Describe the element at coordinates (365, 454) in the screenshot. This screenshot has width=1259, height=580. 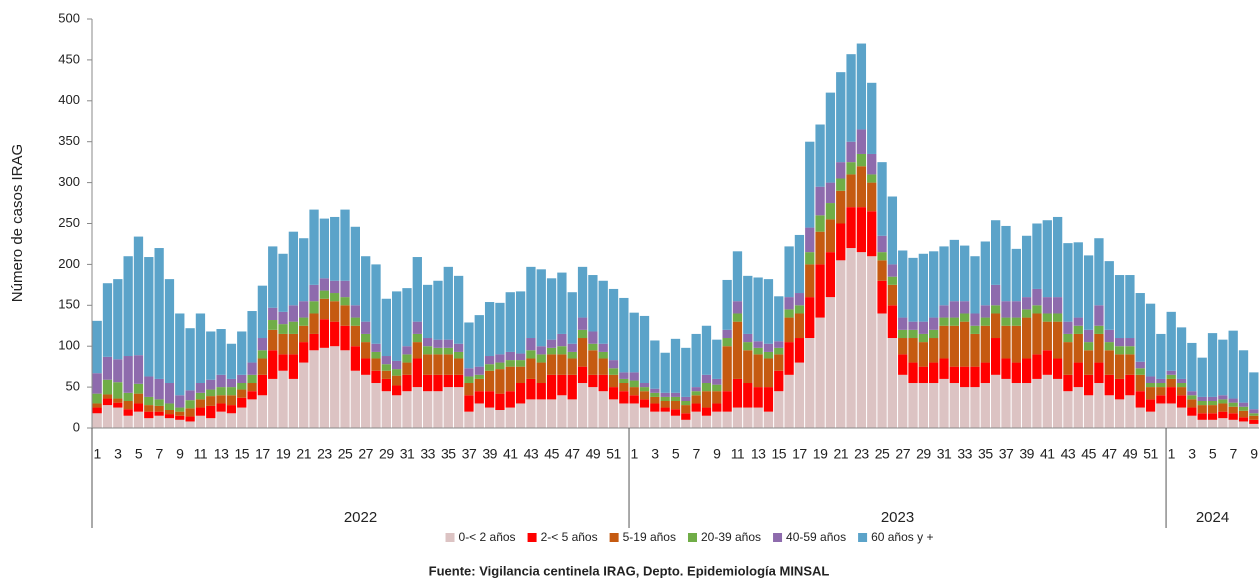
I see `x-tick-label: 27` at that location.